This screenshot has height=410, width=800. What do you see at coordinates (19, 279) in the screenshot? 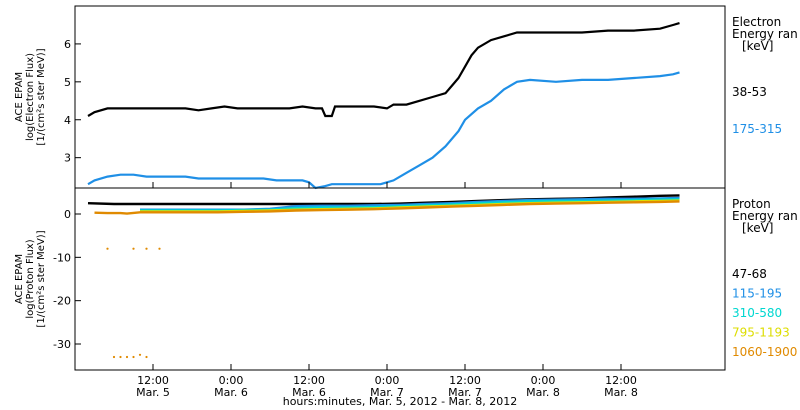
I see `proton-y-label-line: ACE EPAM` at bounding box center [19, 279].